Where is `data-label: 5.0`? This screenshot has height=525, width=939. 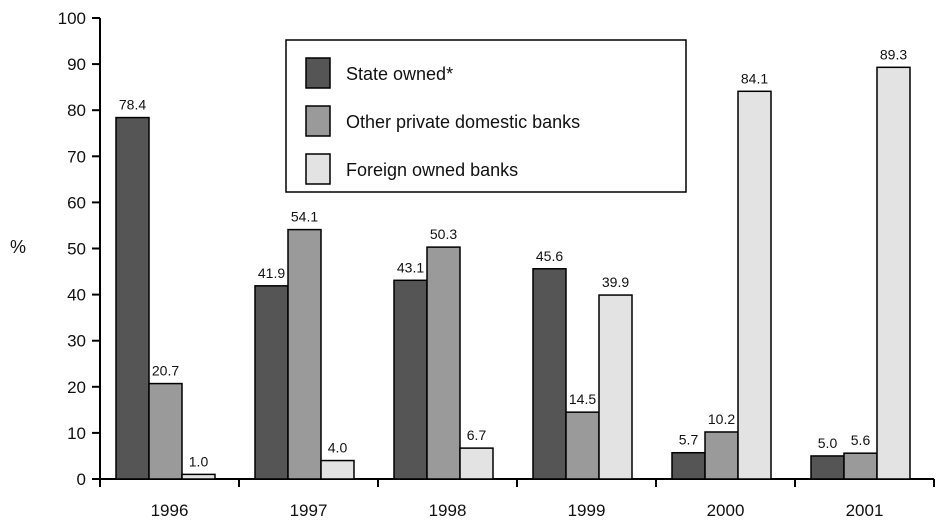
data-label: 5.0 is located at coordinates (828, 443).